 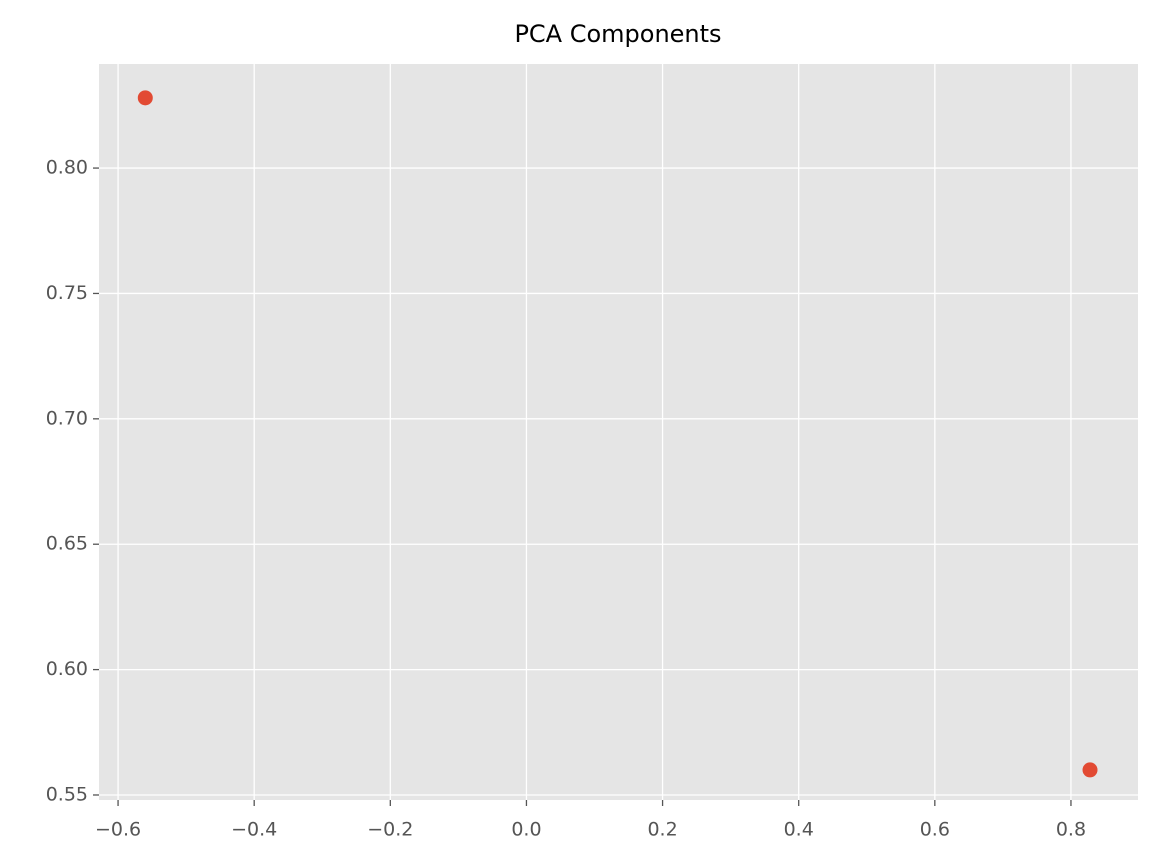 I want to click on x-tick-label: 0.4, so click(x=799, y=830).